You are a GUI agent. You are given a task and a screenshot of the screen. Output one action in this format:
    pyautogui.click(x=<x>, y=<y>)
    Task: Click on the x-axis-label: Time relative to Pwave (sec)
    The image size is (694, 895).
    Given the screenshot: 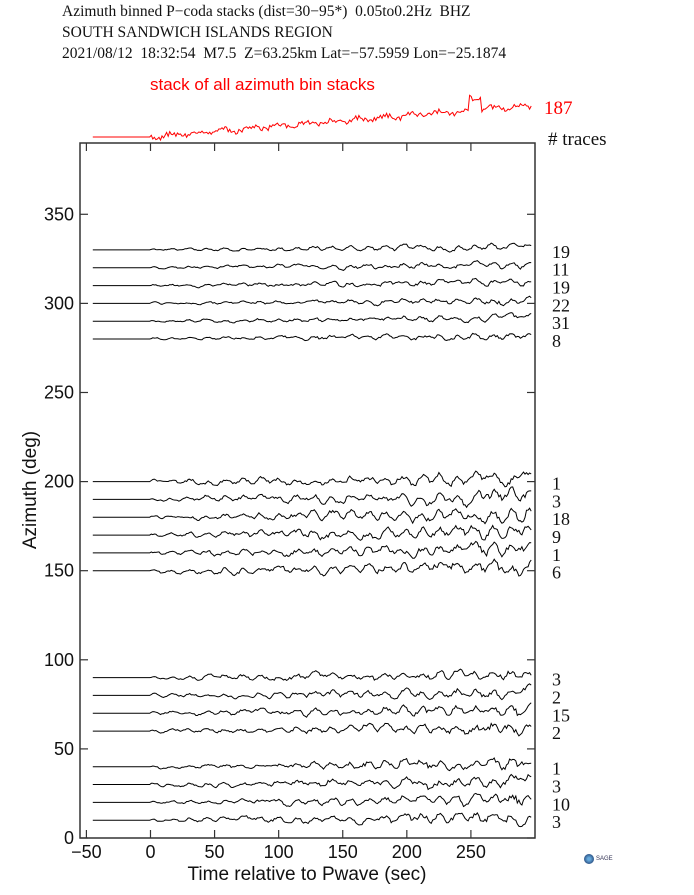 What is the action you would take?
    pyautogui.click(x=307, y=874)
    